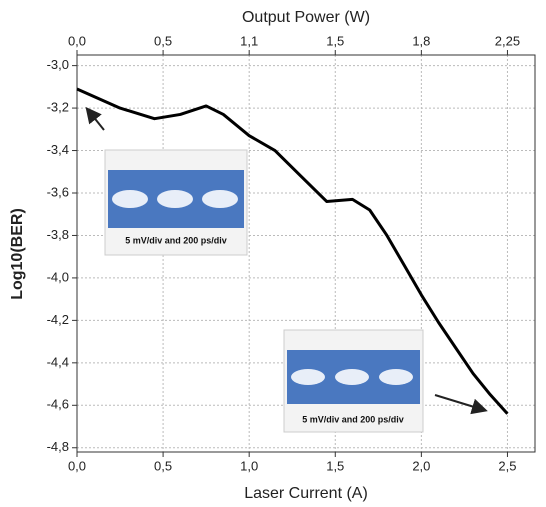 Image resolution: width=546 pixels, height=507 pixels. I want to click on y-tick-label: -4,4, so click(58, 361).